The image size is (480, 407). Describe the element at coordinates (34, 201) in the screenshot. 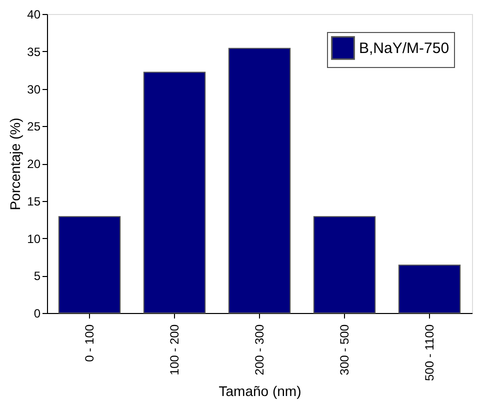

I see `y-tick-label: 15` at that location.